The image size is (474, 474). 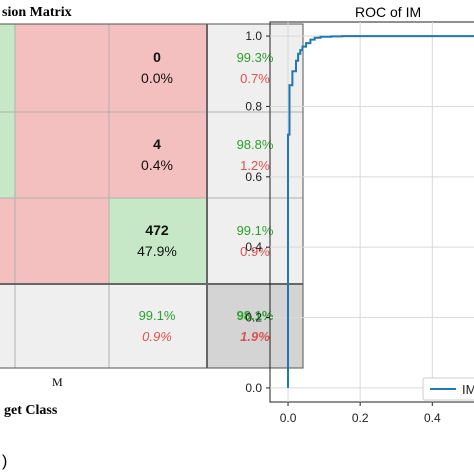 I want to click on cm-count: 4, so click(x=157, y=144).